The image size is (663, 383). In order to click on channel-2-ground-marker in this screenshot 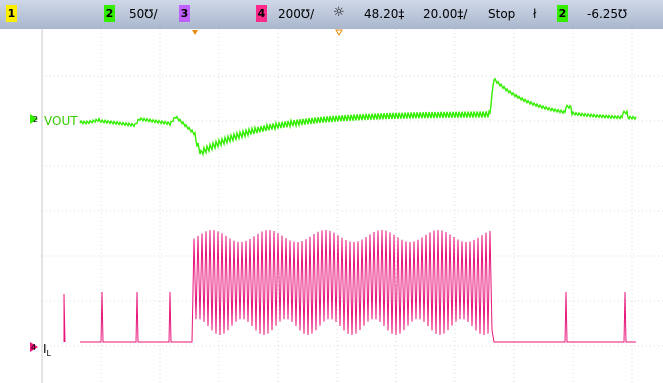, I will do `click(34, 119)`.